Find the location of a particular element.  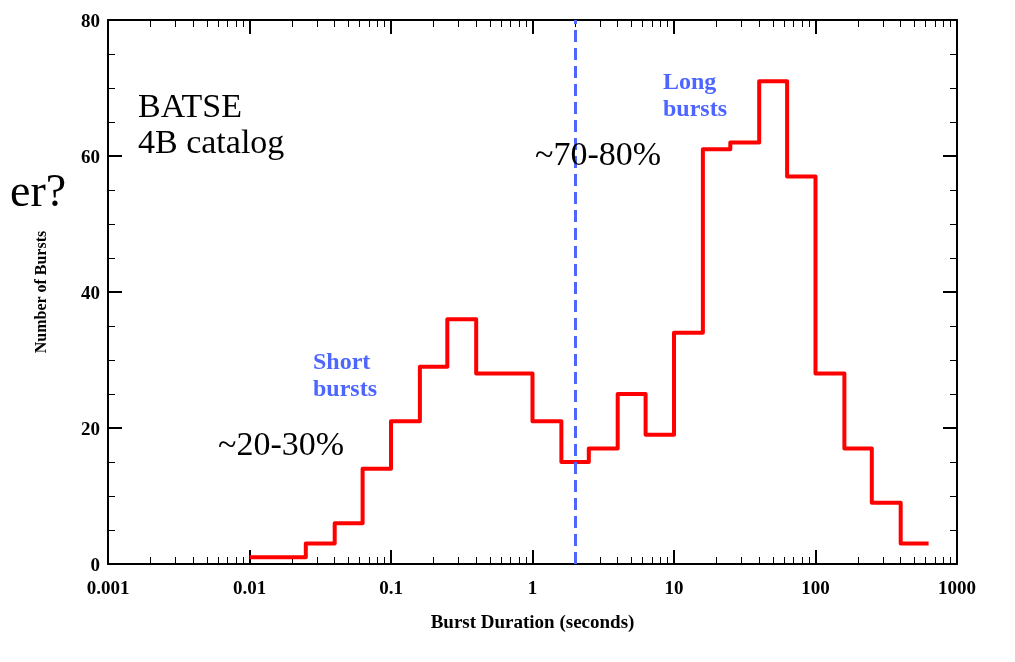

y-tick-label: 20 is located at coordinates (90, 428).